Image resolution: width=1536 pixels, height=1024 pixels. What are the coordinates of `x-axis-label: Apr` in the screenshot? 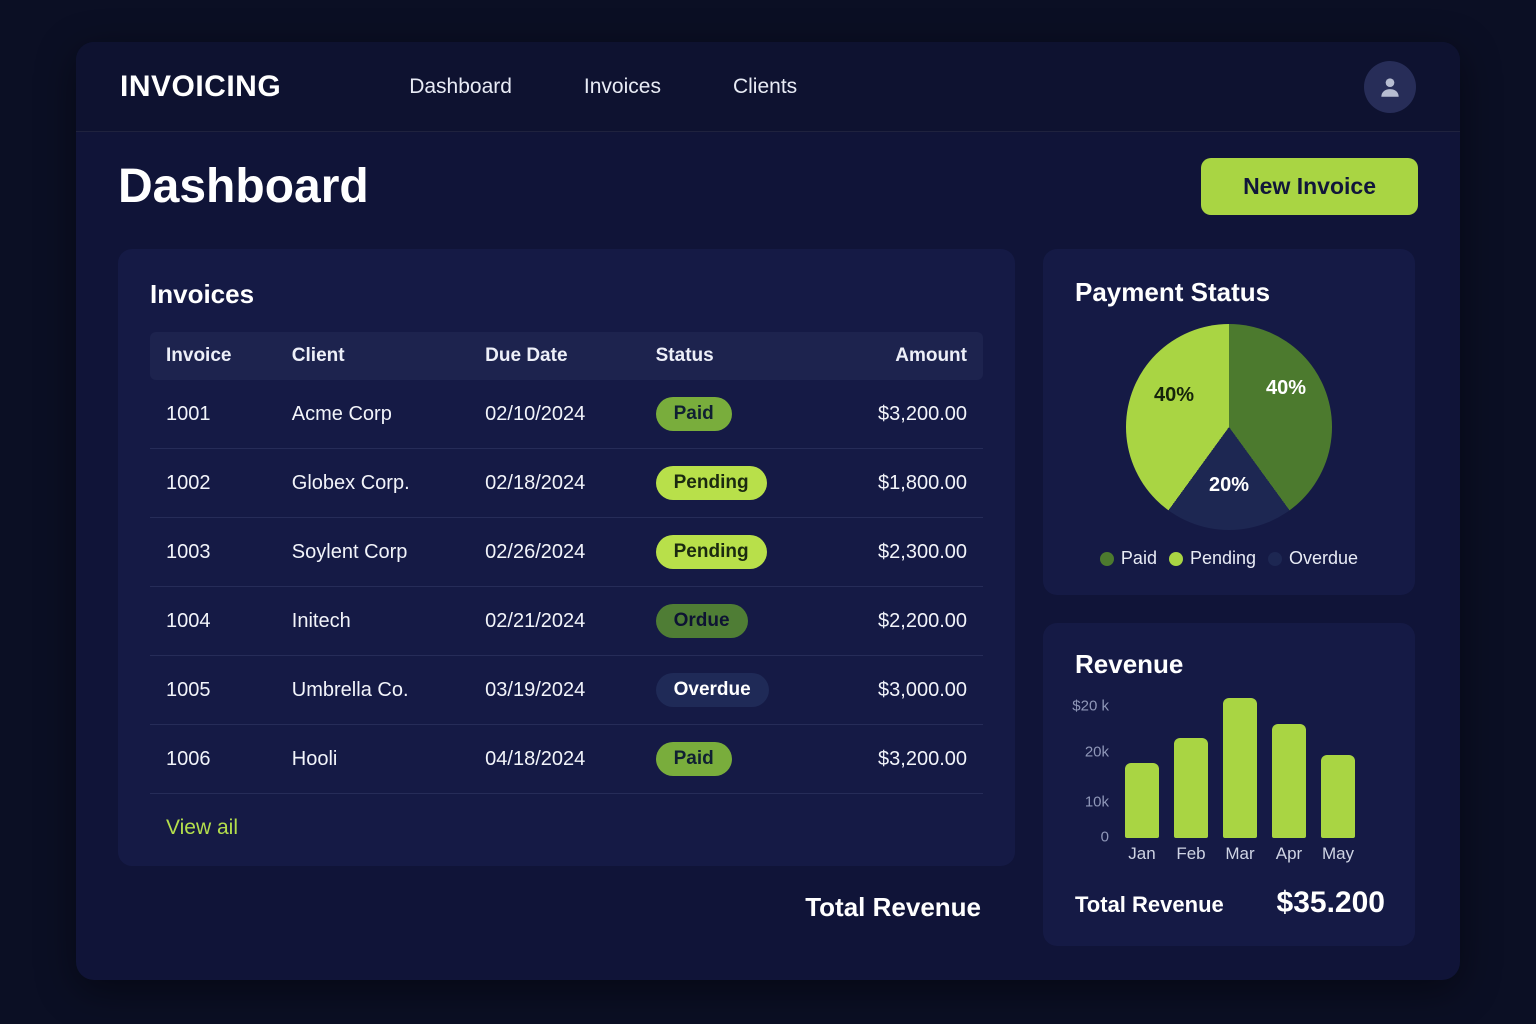 It's located at (1289, 853).